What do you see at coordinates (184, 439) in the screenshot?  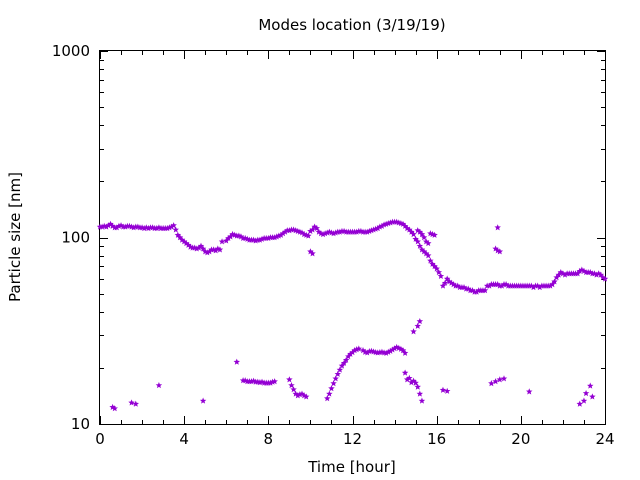 I see `x-tick-label: 4` at bounding box center [184, 439].